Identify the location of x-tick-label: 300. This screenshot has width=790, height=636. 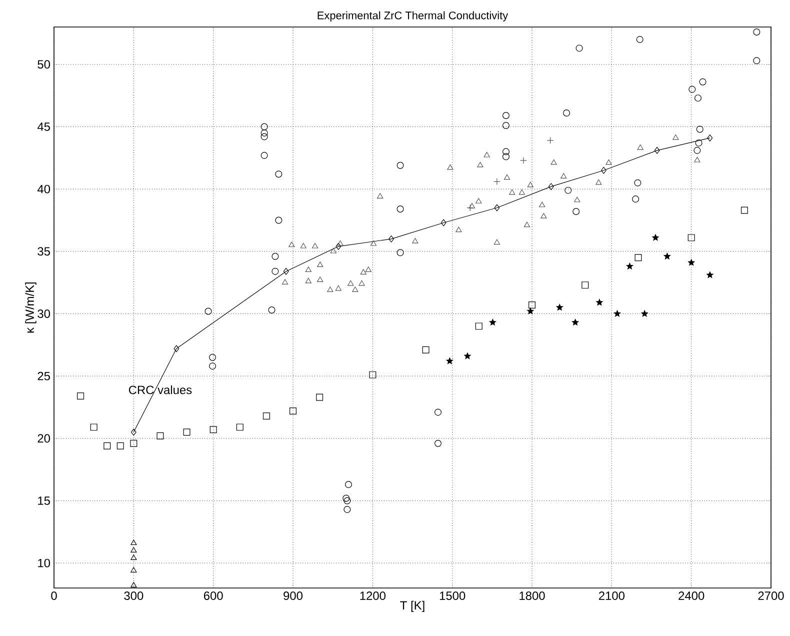
(134, 596).